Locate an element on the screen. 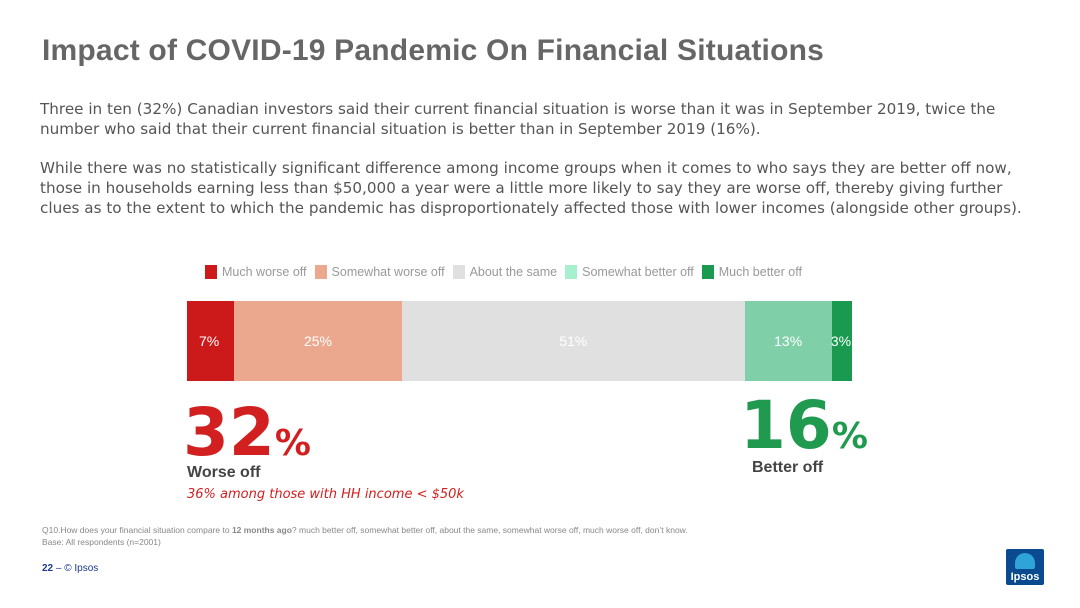 The height and width of the screenshot is (608, 1080). bar-segment: 51% is located at coordinates (573, 341).